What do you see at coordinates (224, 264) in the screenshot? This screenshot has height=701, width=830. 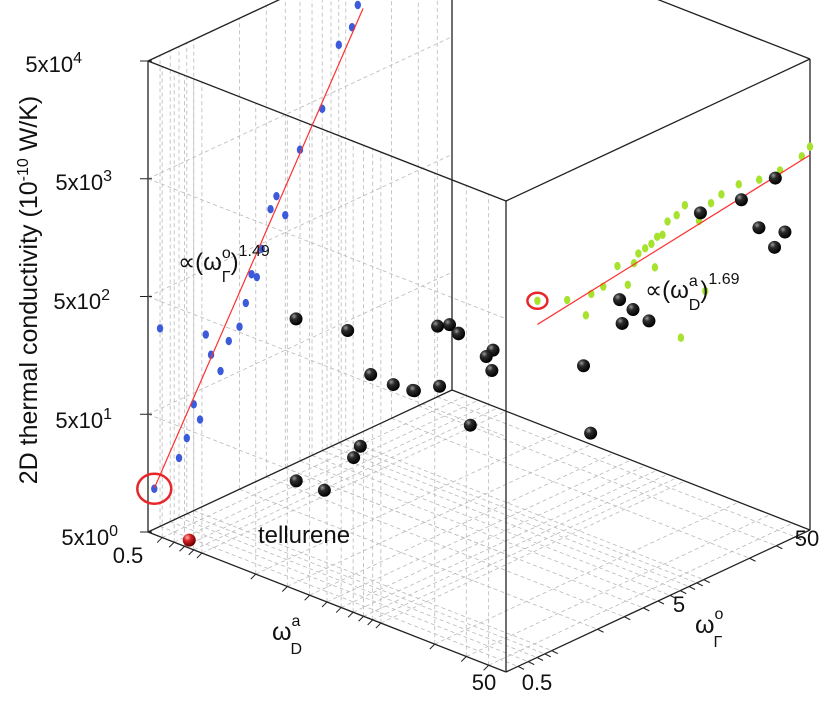 I see `gamma-fit-label: ∝(ωo Γ)1.49` at bounding box center [224, 264].